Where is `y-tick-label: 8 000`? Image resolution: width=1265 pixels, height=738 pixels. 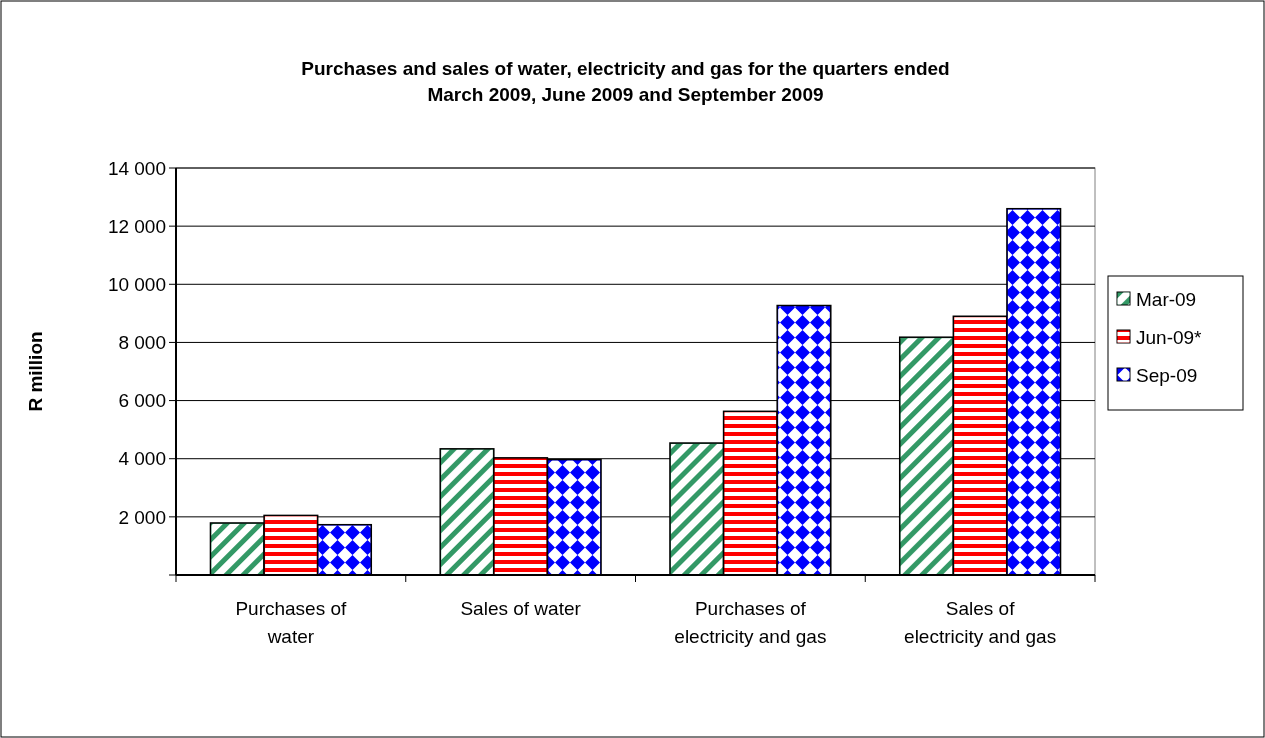 y-tick-label: 8 000 is located at coordinates (142, 343).